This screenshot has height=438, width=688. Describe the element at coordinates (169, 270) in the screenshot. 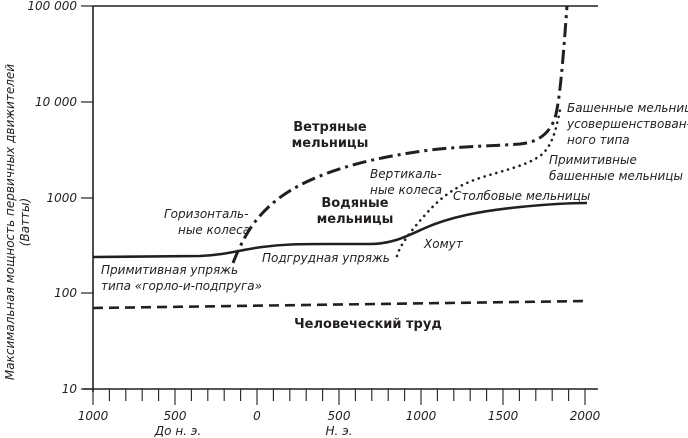

I see `label-primitive-harness-1: Примитивная упряжь` at that location.